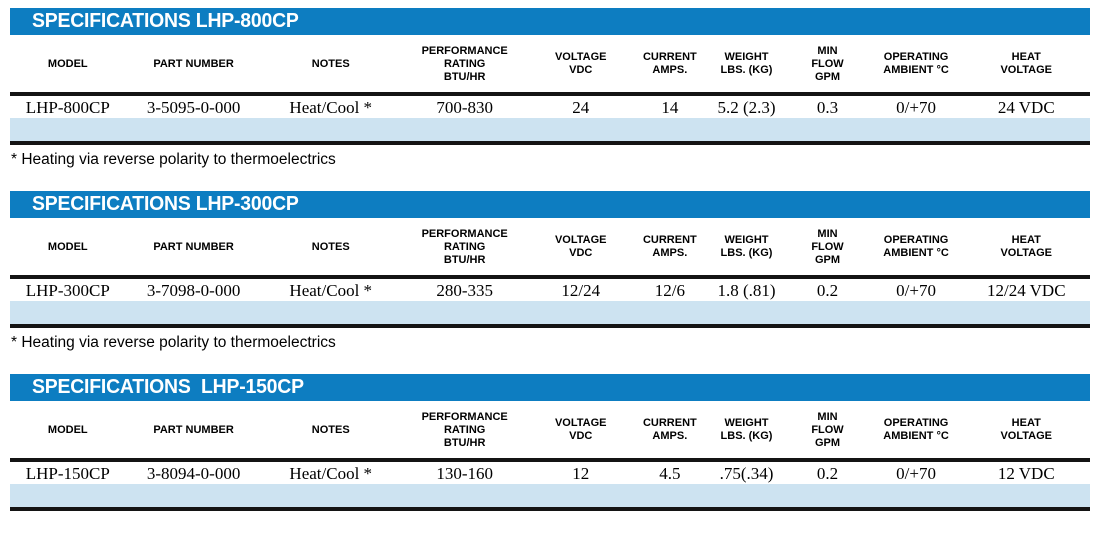 This screenshot has height=540, width=1100. What do you see at coordinates (670, 107) in the screenshot?
I see `cell-current: 14` at bounding box center [670, 107].